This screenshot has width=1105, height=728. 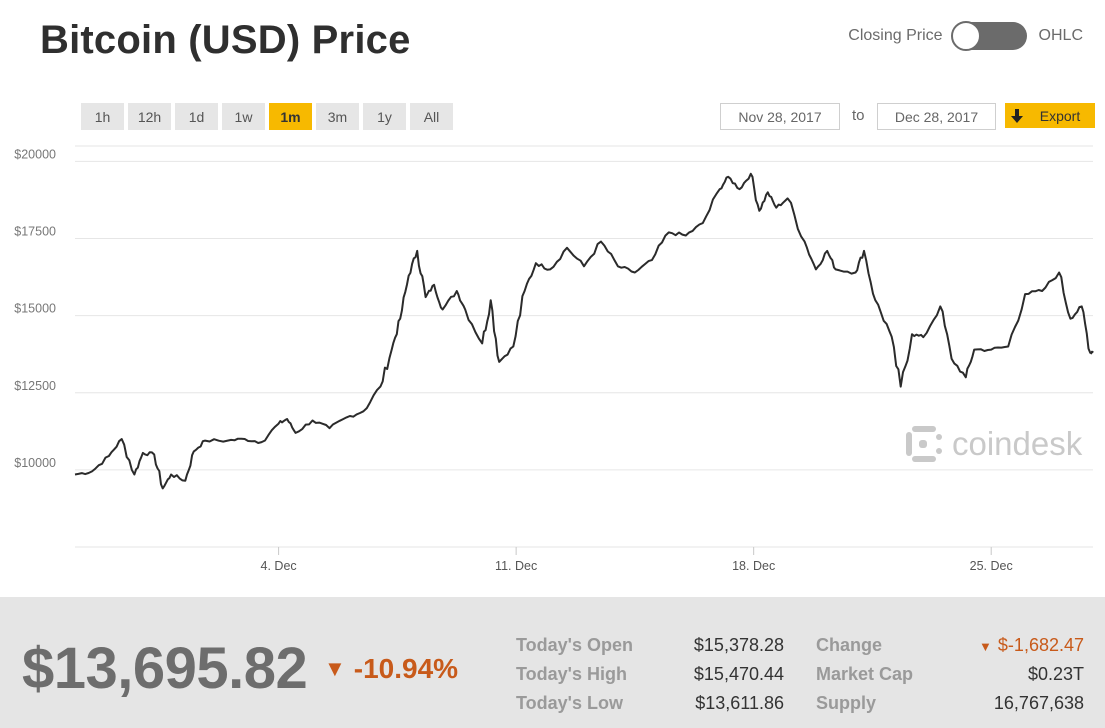 I want to click on stat-label: Today's Open, so click(x=574, y=645).